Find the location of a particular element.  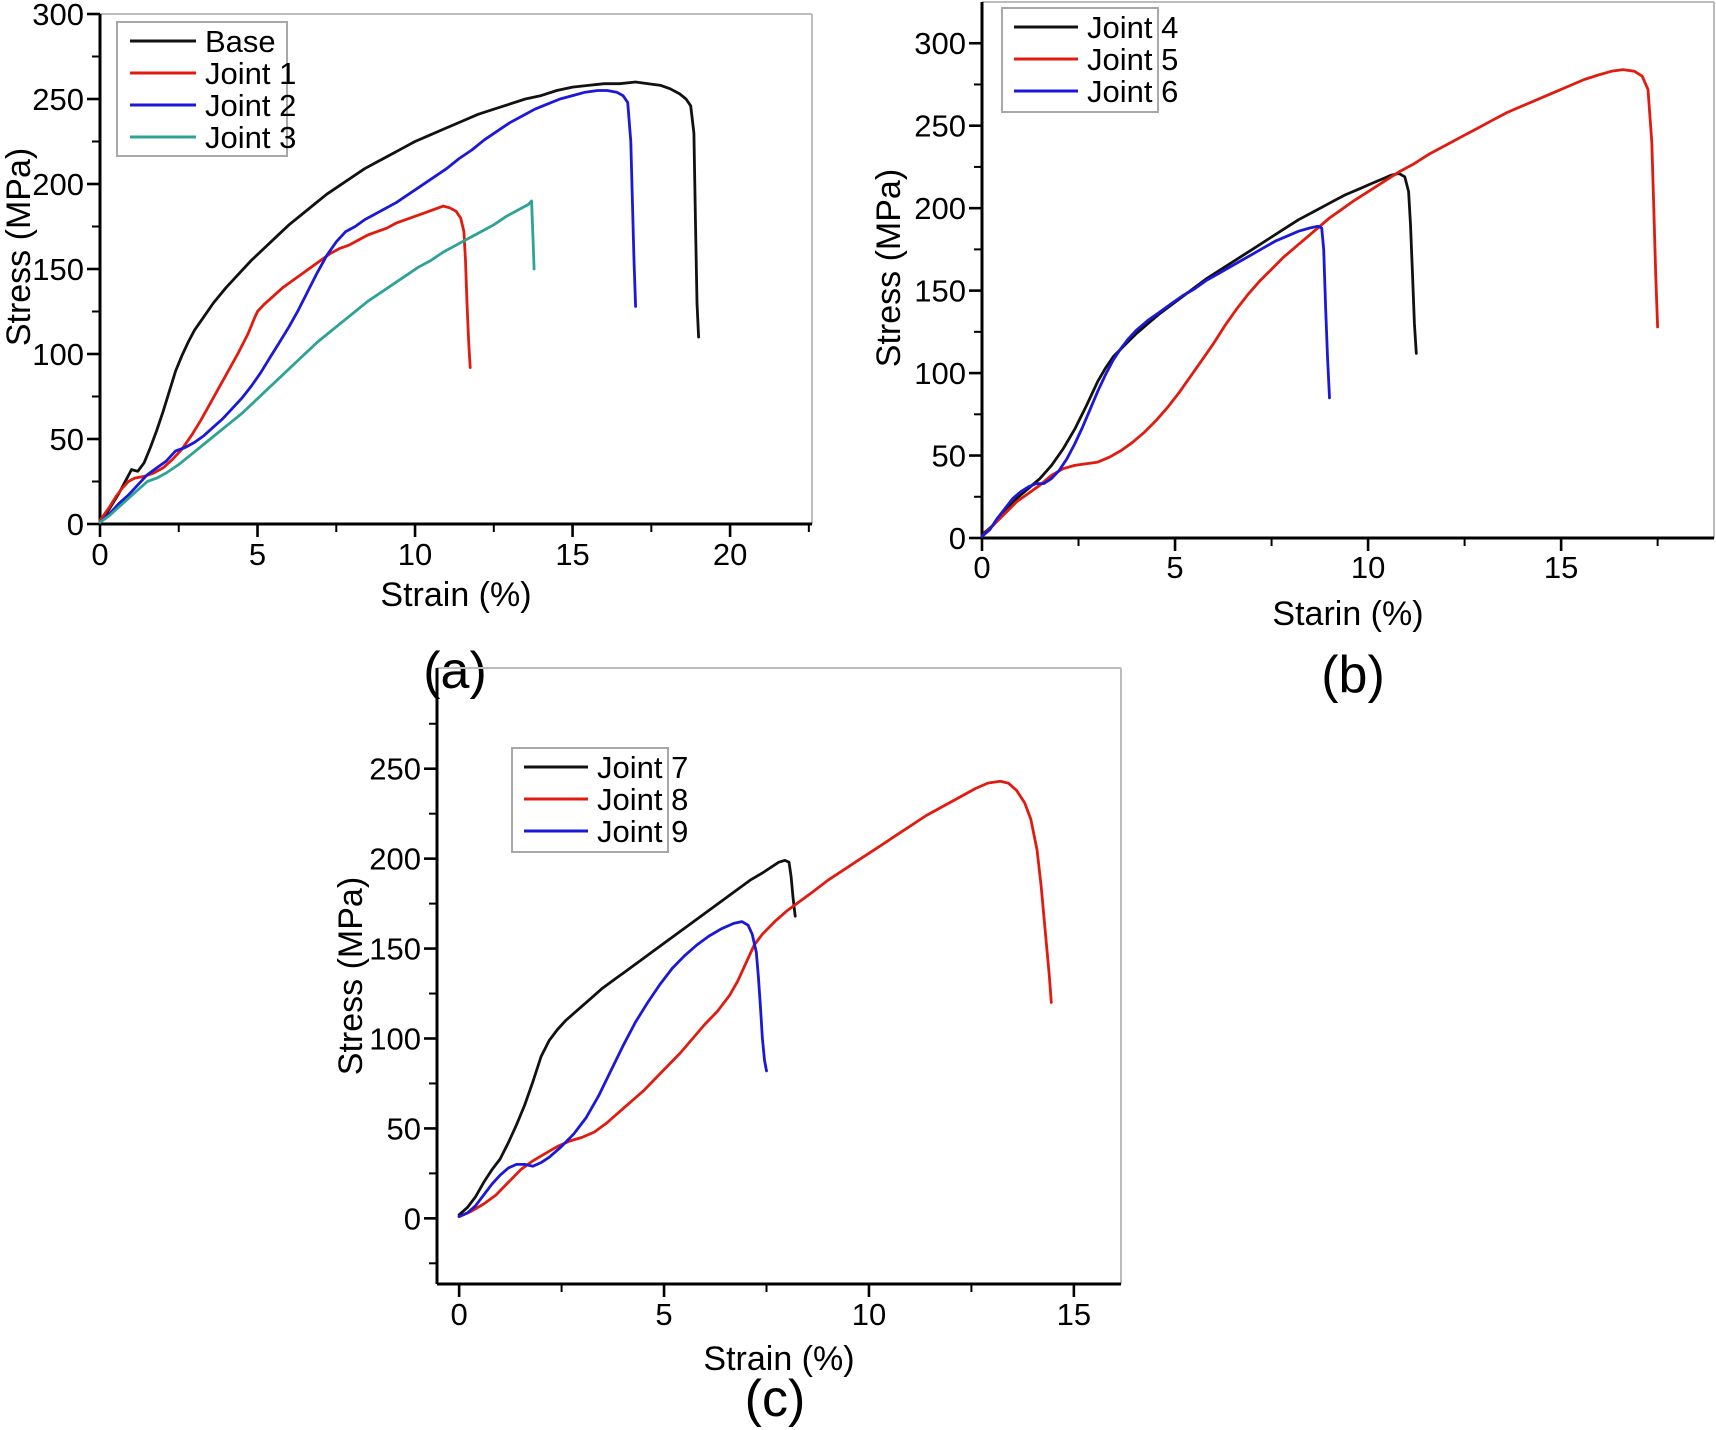

chart-caption-c: (c) is located at coordinates (775, 1399).